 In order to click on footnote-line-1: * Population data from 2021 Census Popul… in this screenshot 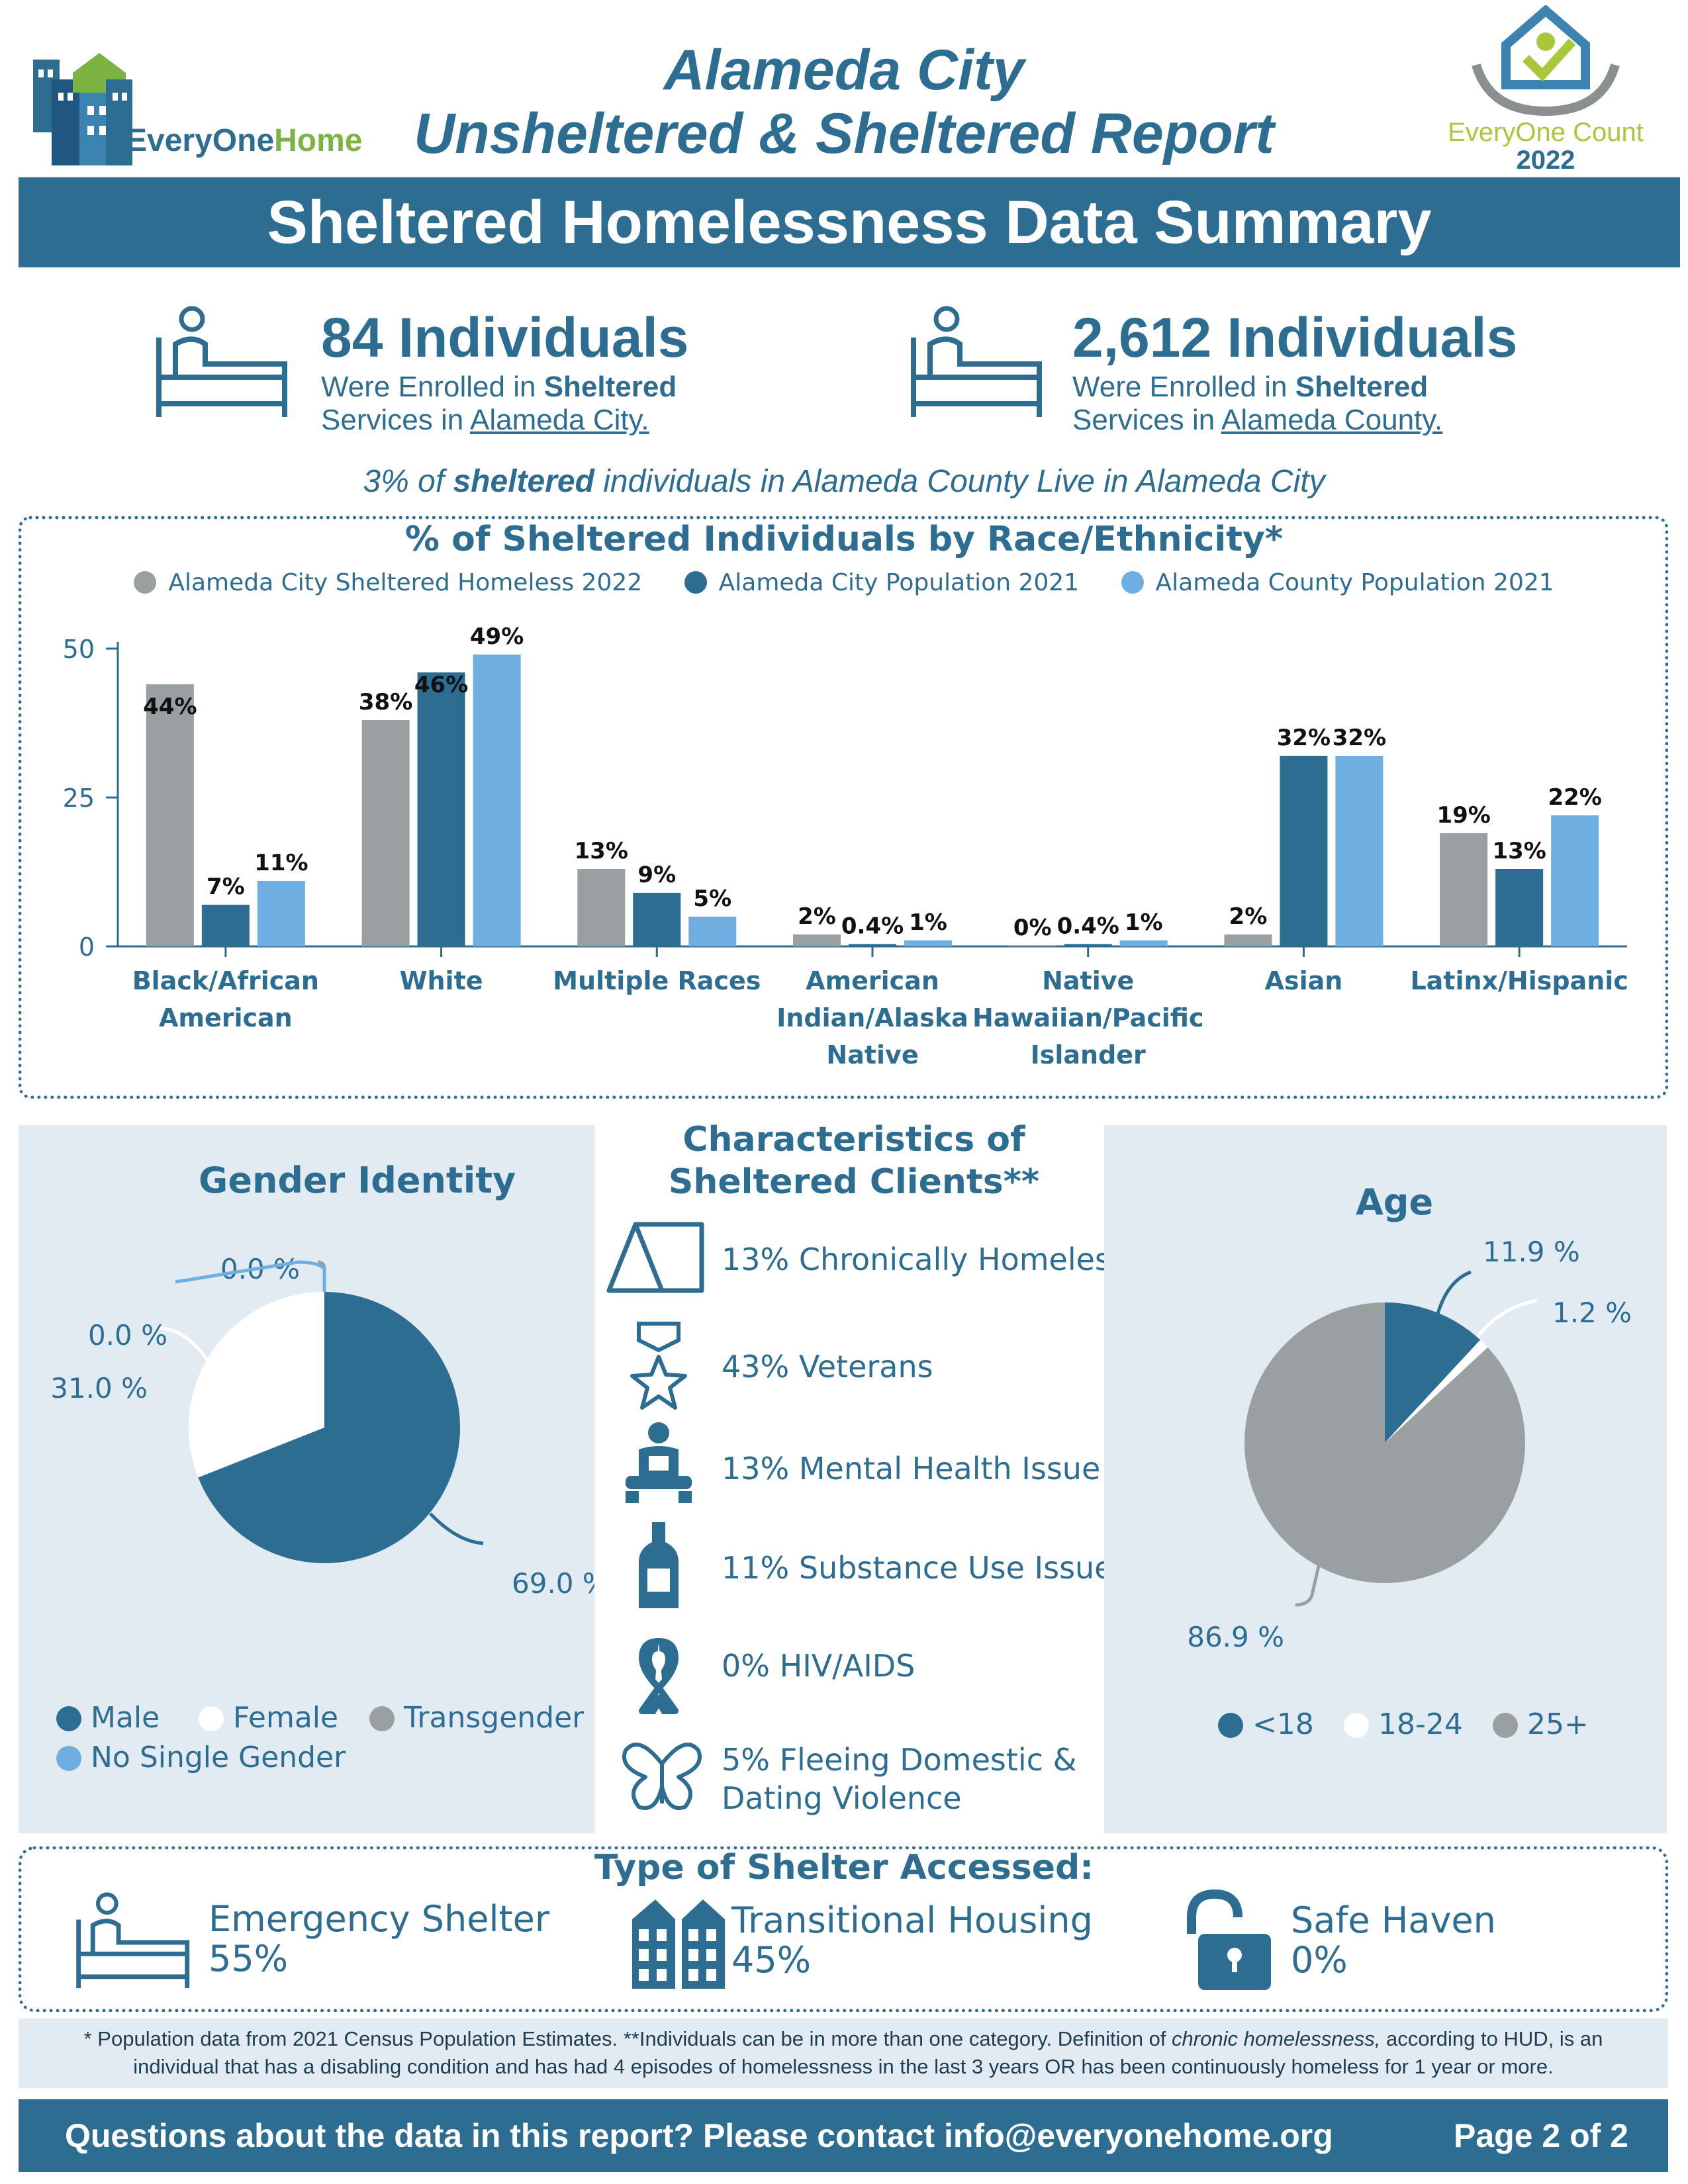, I will do `click(843, 2039)`.